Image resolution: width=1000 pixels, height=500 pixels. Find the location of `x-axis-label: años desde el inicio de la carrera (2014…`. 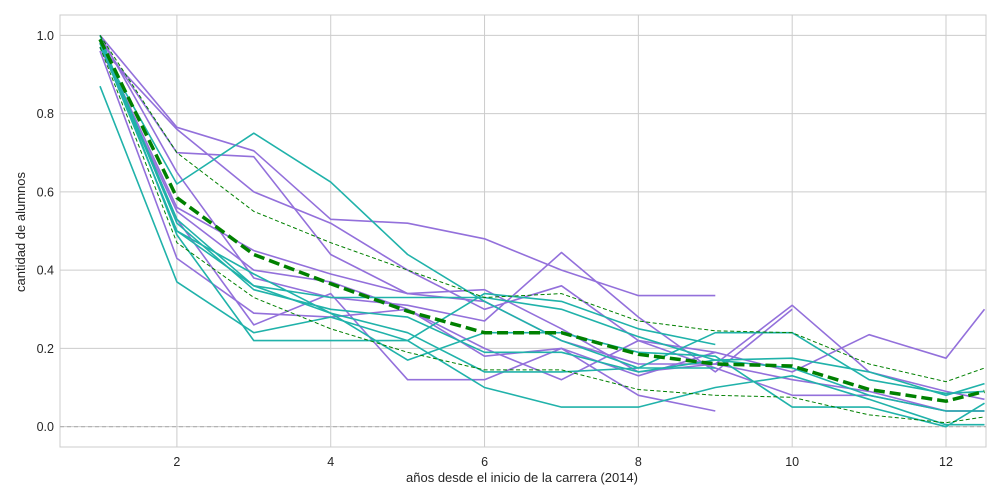

x-axis-label: años desde el inicio de la carrera (2014… is located at coordinates (522, 477).